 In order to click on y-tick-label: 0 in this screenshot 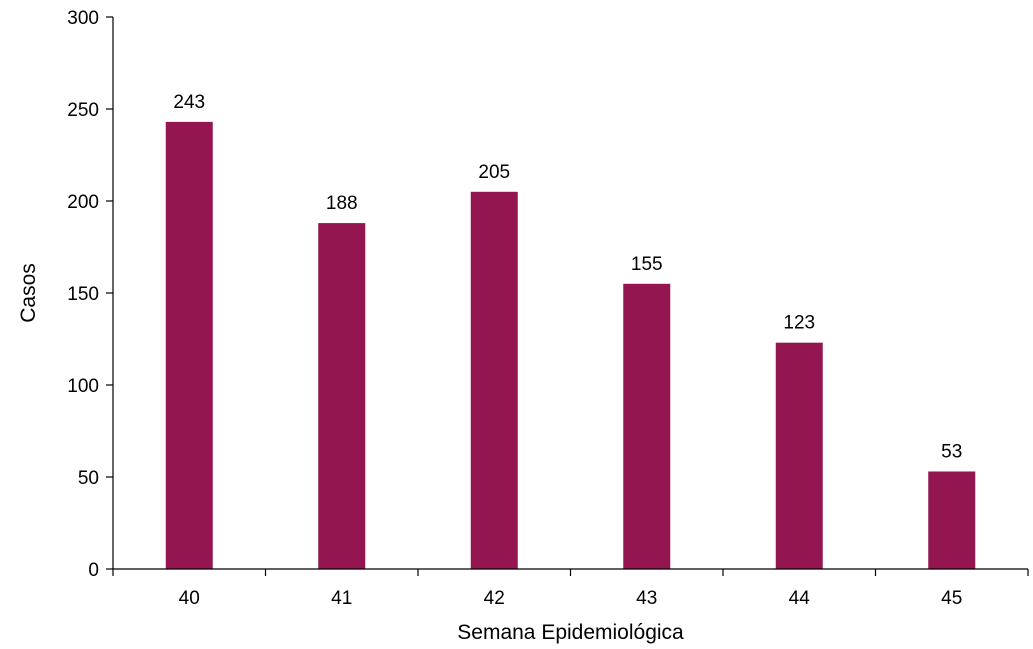, I will do `click(93, 570)`.